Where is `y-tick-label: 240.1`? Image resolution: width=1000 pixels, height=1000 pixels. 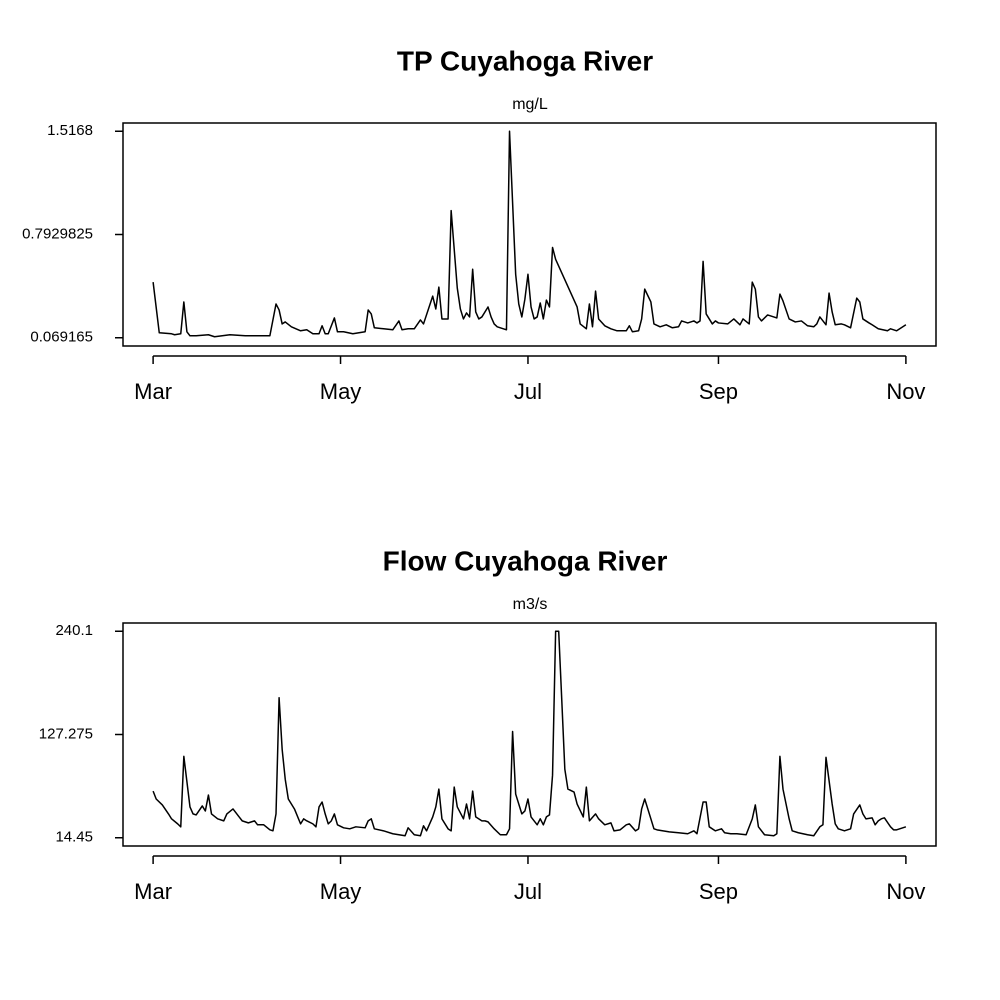
y-tick-label: 240.1 is located at coordinates (74, 630).